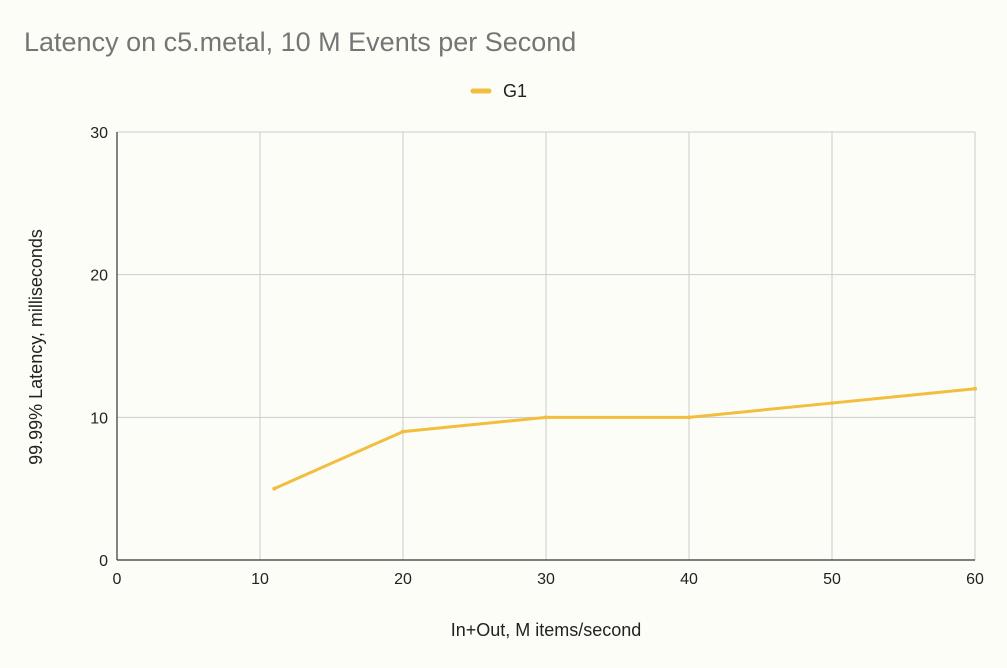  Describe the element at coordinates (36, 347) in the screenshot. I see `y-axis-title: 99.99% Latency, milliseconds` at that location.